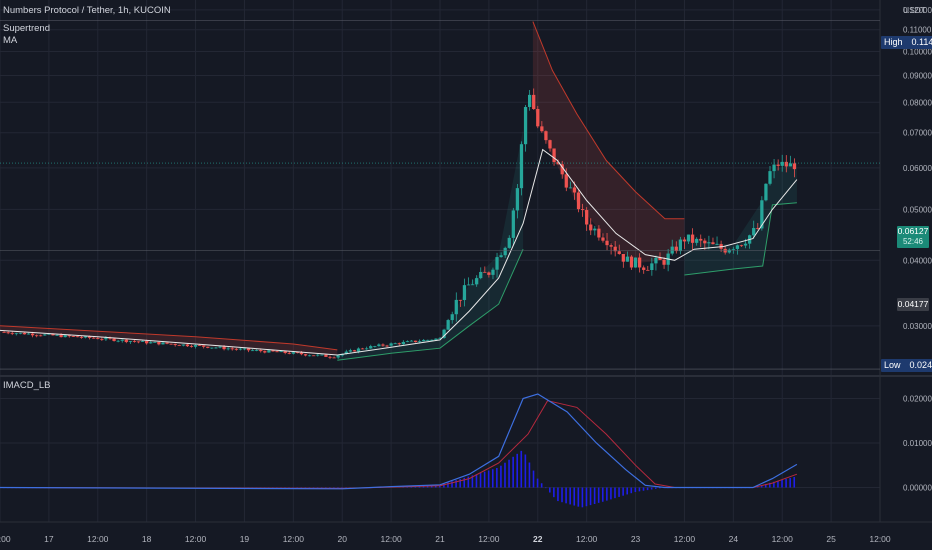 The image size is (932, 550). I want to click on price-tick-label: 0.04000, so click(917, 260).